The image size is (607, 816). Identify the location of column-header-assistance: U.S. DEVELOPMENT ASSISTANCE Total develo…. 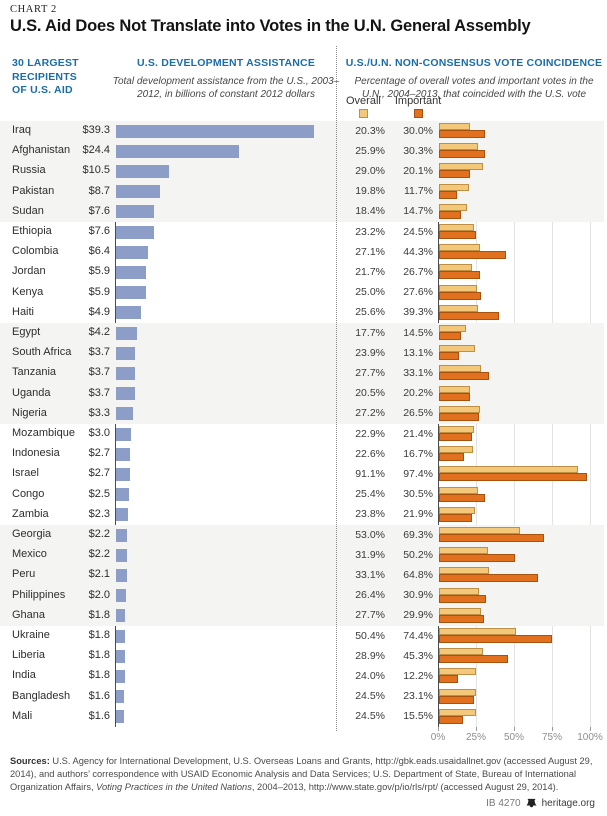
(226, 79).